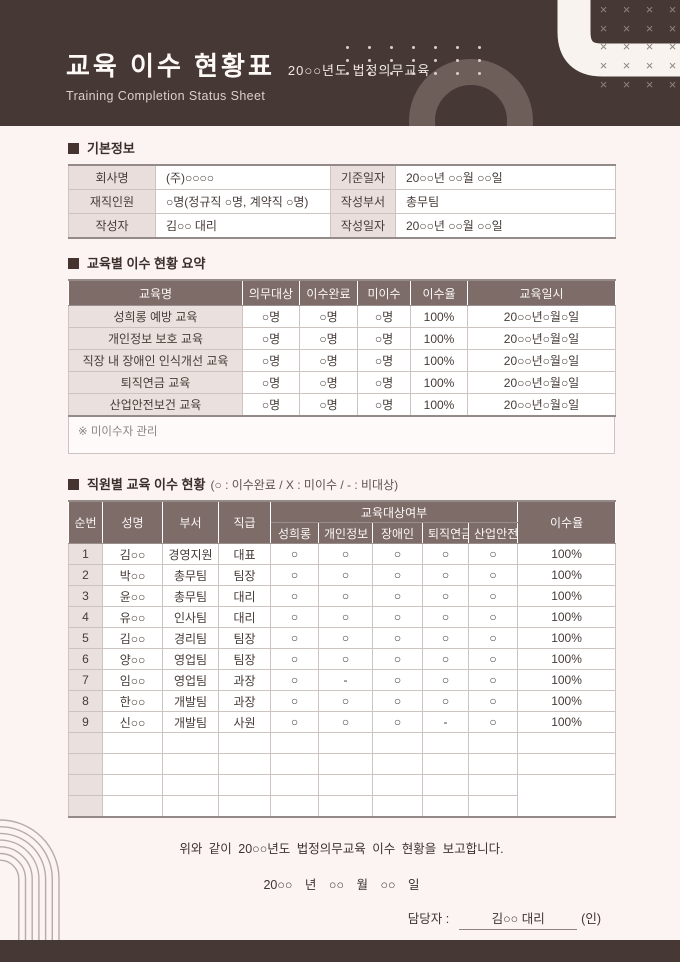 The height and width of the screenshot is (962, 680). What do you see at coordinates (493, 533) in the screenshot?
I see `col-header-sub-safety: 산업안전` at bounding box center [493, 533].